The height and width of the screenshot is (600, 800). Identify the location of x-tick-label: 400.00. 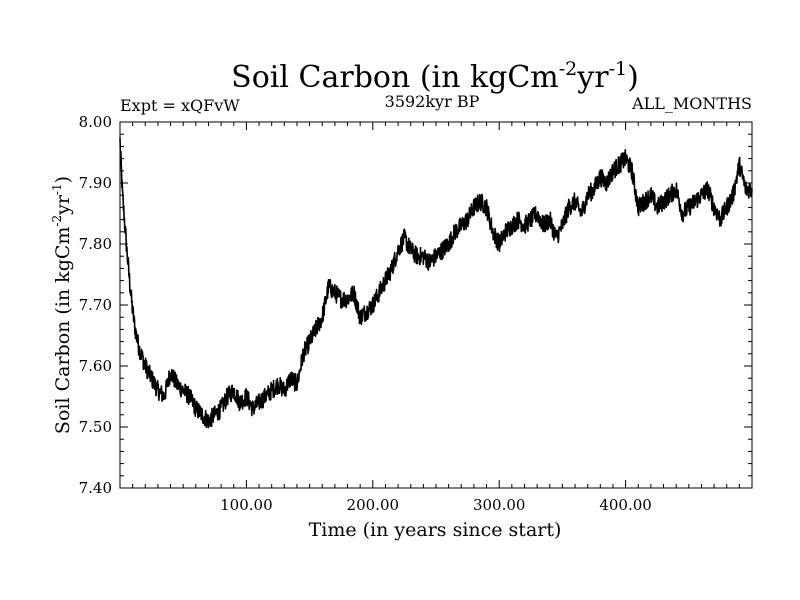
(625, 505).